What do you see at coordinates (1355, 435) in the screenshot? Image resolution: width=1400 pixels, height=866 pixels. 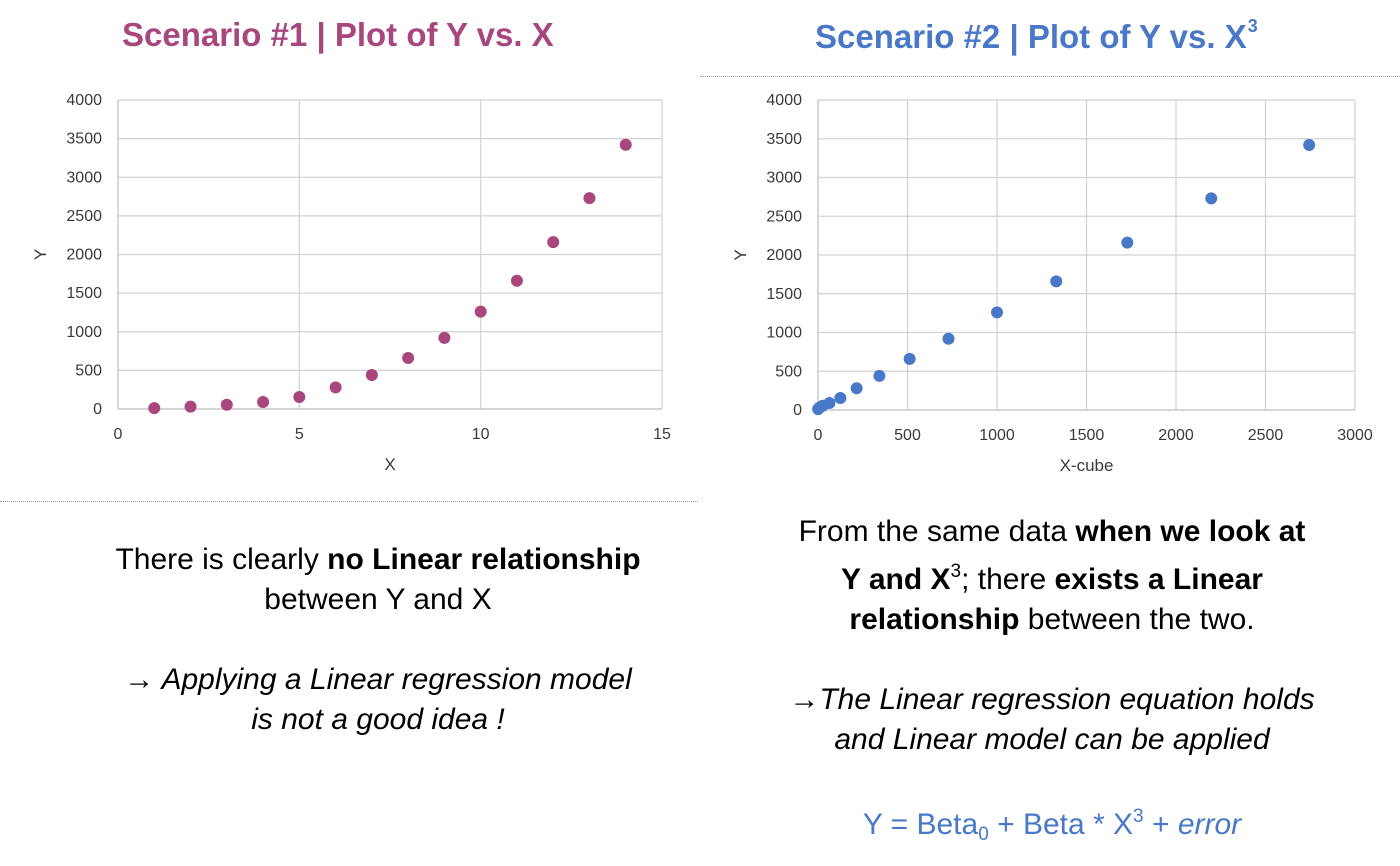 I see `chart2-x-tick-label: 3000` at bounding box center [1355, 435].